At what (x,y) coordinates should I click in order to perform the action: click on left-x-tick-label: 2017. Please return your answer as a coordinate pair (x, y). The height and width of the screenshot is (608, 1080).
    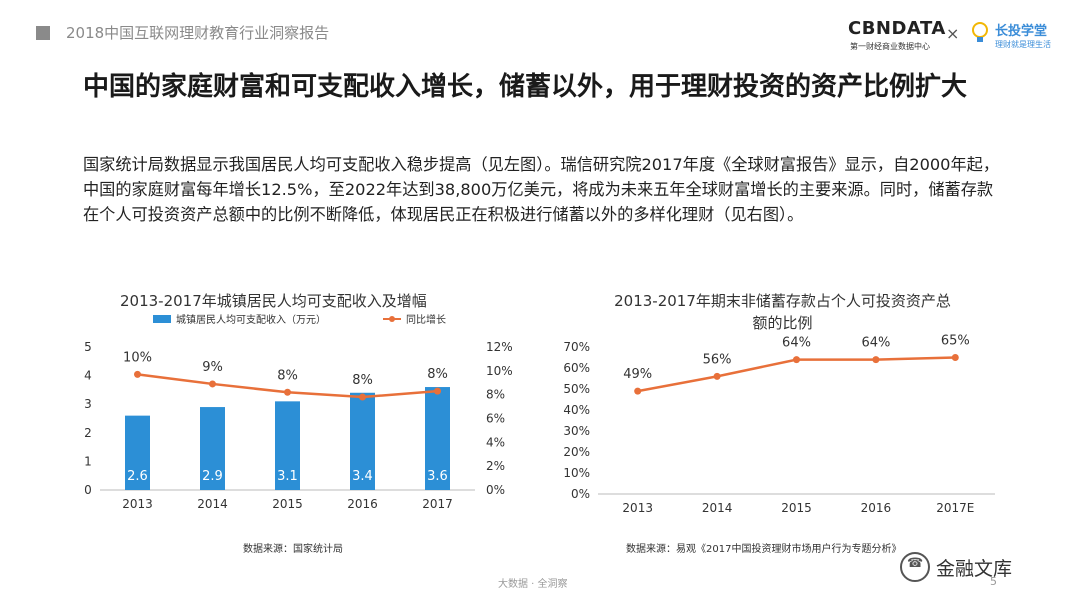
    Looking at the image, I should click on (437, 504).